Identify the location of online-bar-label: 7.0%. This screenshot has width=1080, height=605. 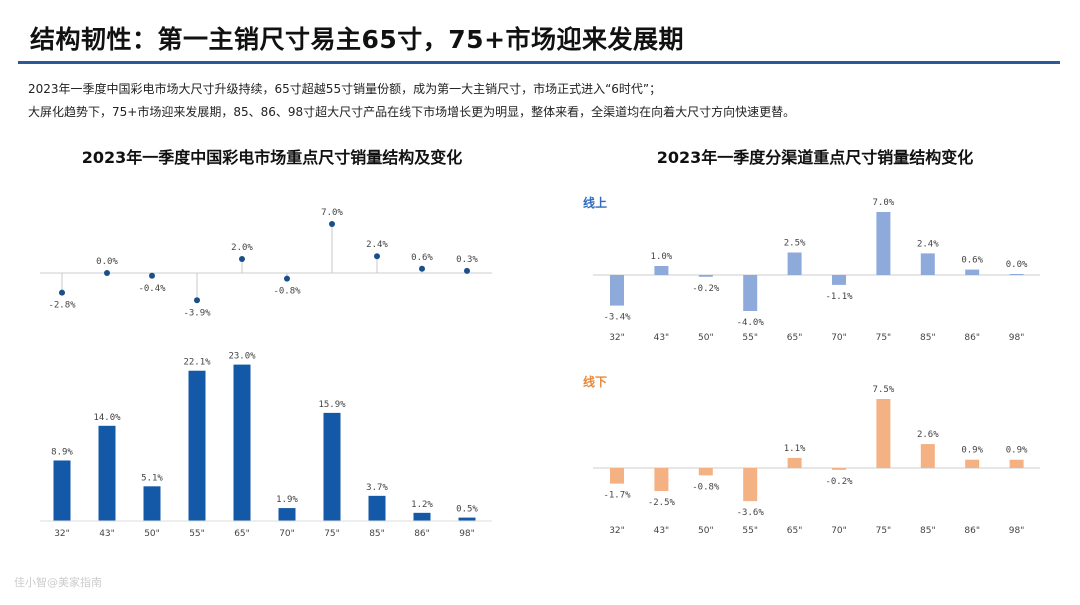
(884, 203).